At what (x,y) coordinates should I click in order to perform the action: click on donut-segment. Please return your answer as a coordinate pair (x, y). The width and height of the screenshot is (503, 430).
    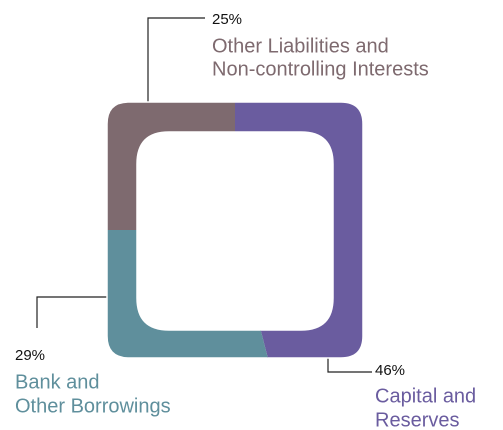
    Looking at the image, I should click on (170, 165).